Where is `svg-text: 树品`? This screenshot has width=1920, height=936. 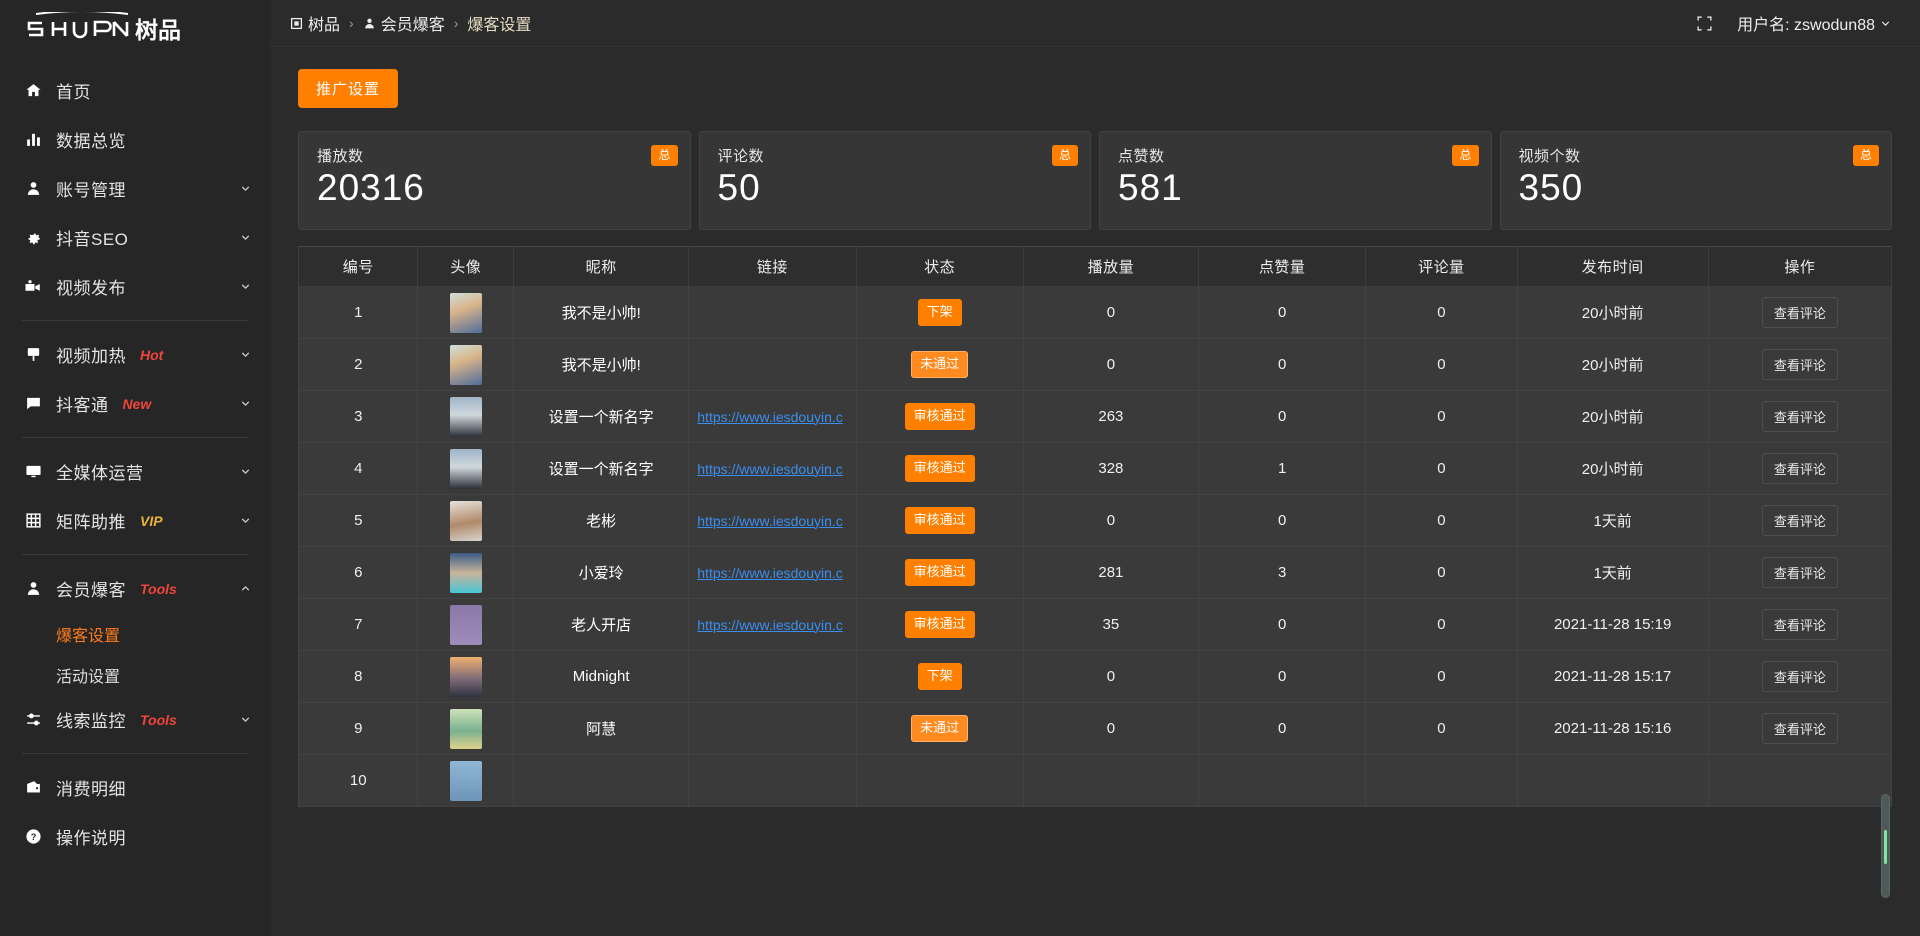
svg-text: 树品 is located at coordinates (158, 31).